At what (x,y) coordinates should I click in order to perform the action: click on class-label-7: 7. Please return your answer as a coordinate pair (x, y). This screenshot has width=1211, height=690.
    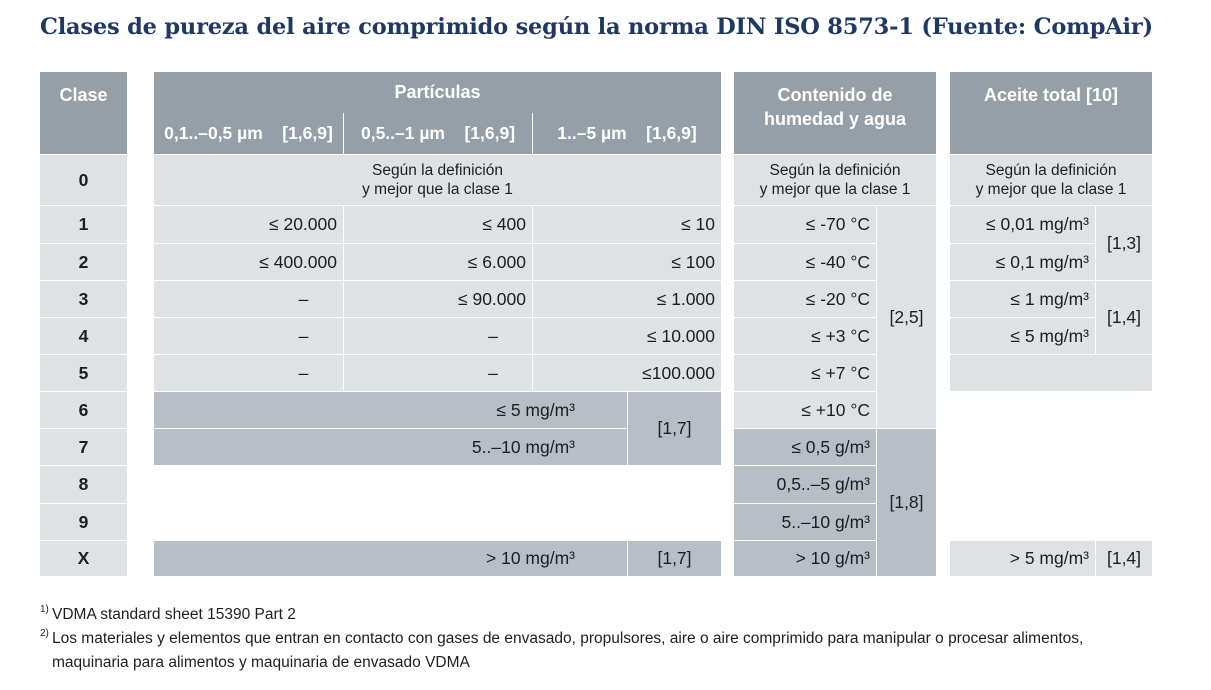
    Looking at the image, I should click on (83, 446).